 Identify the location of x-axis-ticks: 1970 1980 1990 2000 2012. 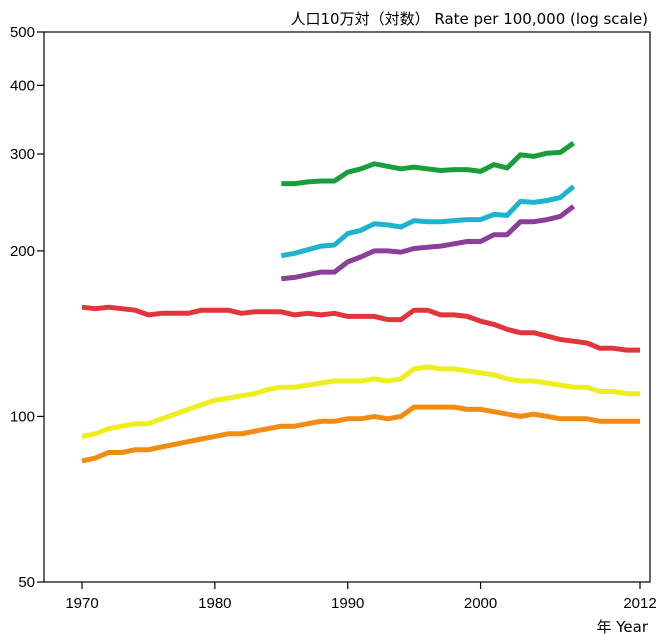
(361, 597).